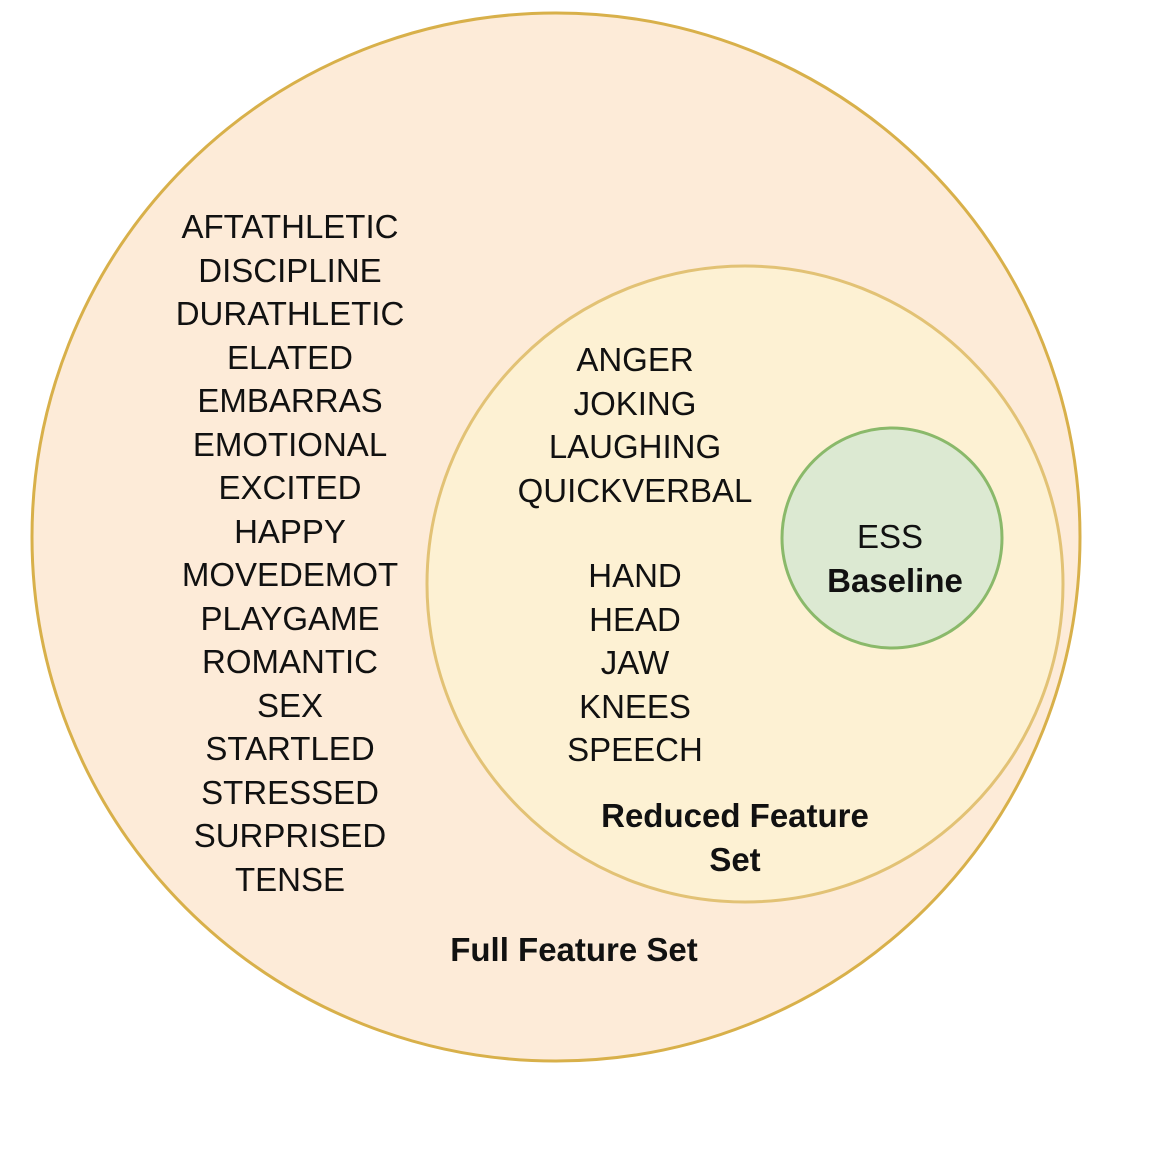  What do you see at coordinates (290, 836) in the screenshot?
I see `feature-item: SURPRISED` at bounding box center [290, 836].